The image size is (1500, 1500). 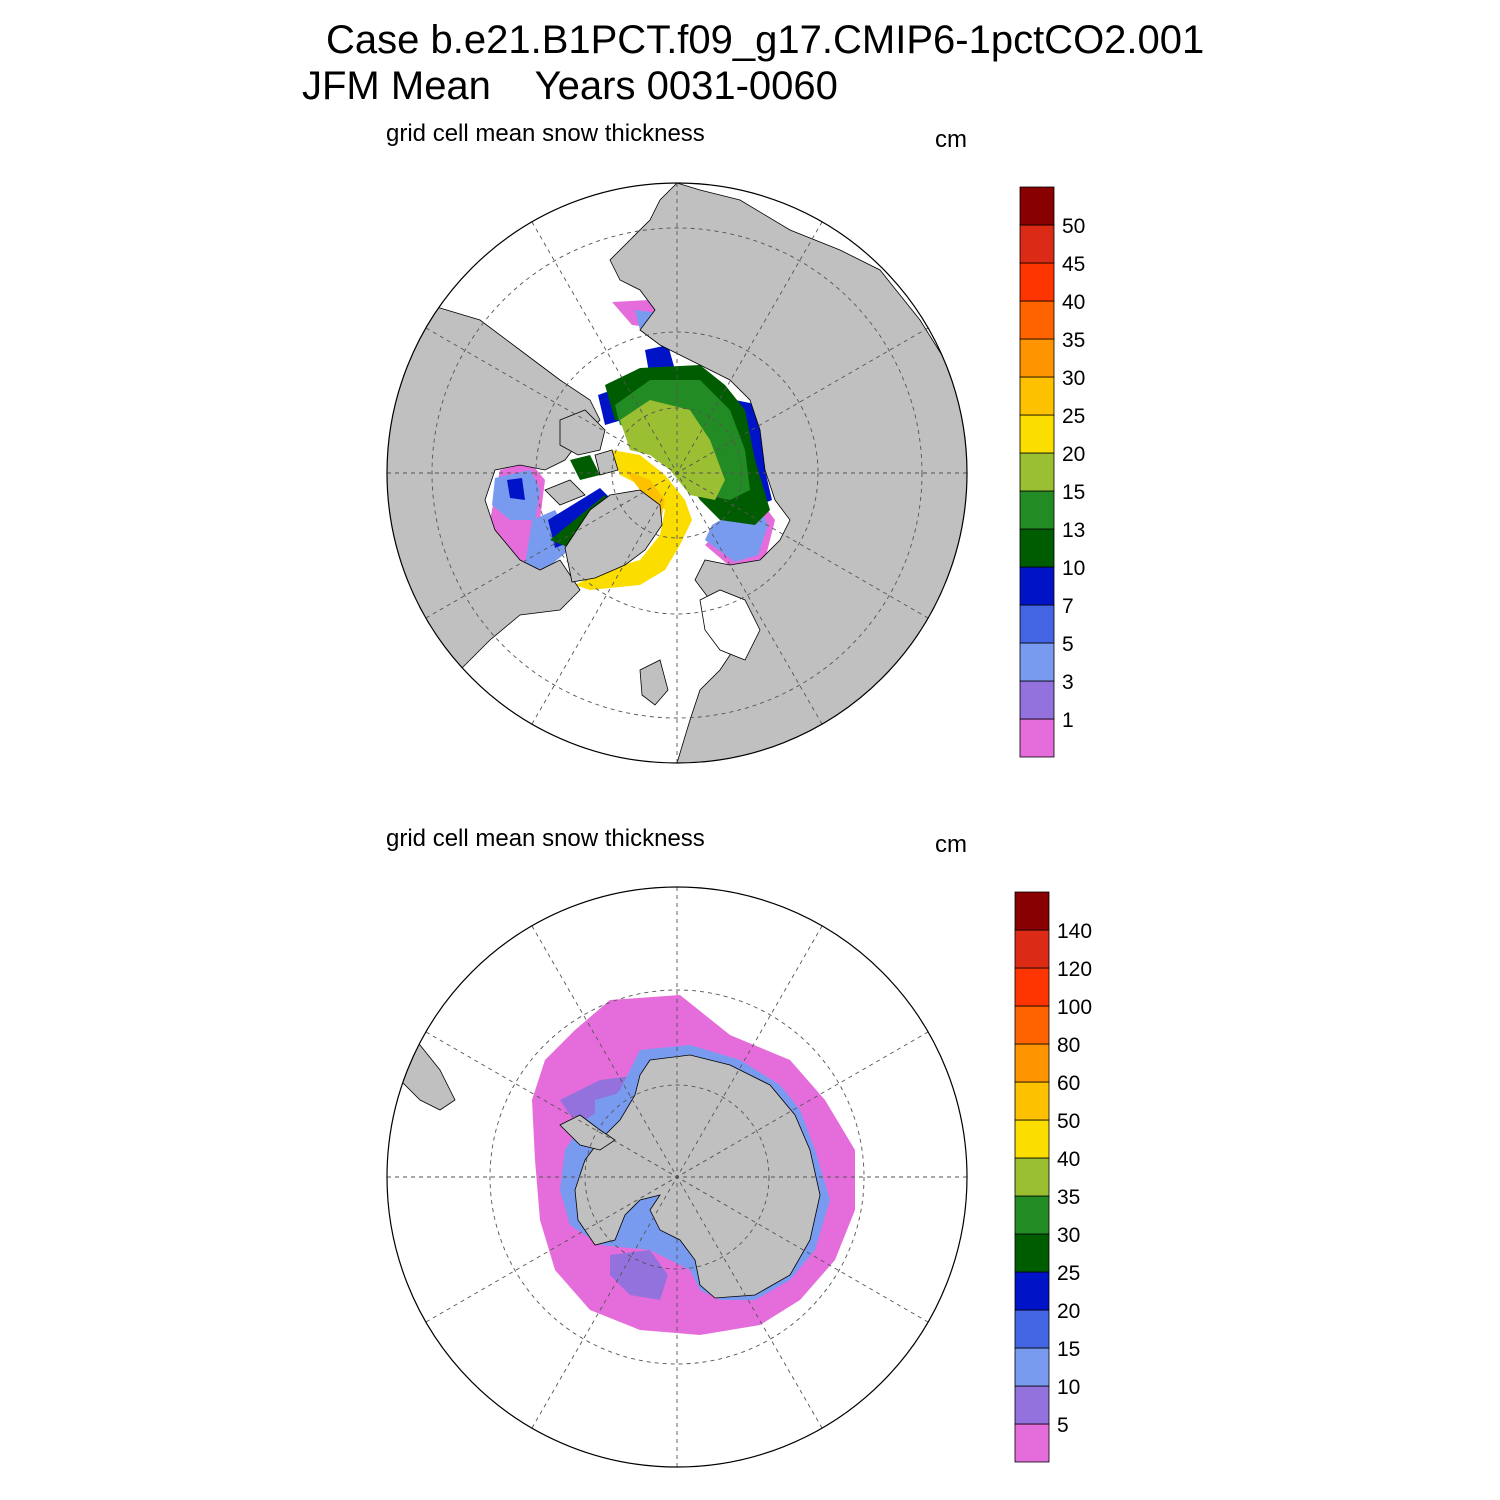 What do you see at coordinates (1073, 226) in the screenshot?
I see `north-colorbar-tick-label: 50` at bounding box center [1073, 226].